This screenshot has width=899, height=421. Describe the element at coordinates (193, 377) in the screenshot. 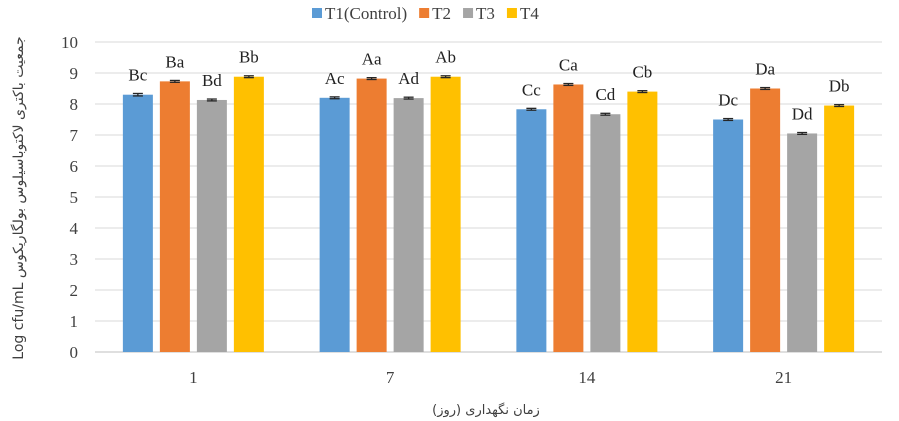

I see `x-tick-label: 1` at that location.